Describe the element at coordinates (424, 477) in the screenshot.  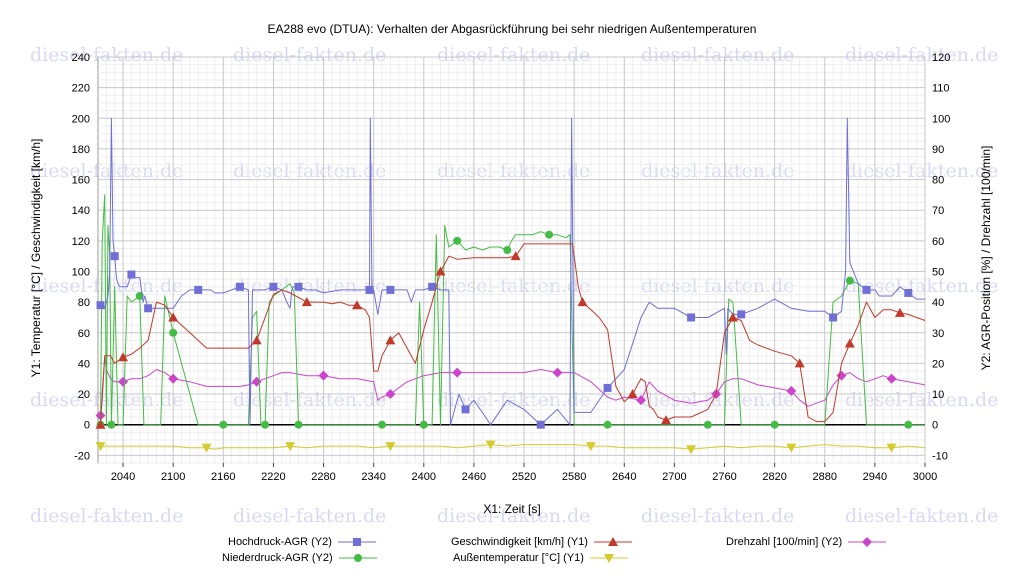
I see `x-tick-label: 2400` at that location.